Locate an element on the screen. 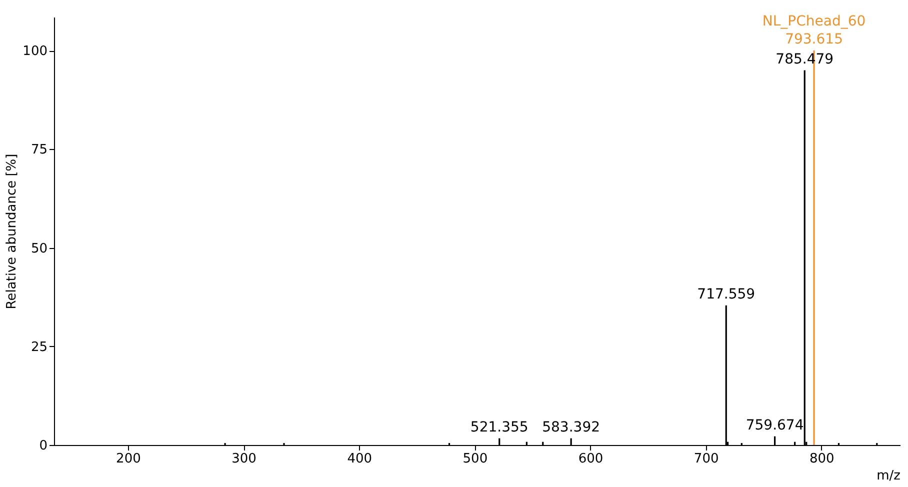 Image resolution: width=908 pixels, height=487 pixels. x-tick-label: 200 is located at coordinates (128, 459).